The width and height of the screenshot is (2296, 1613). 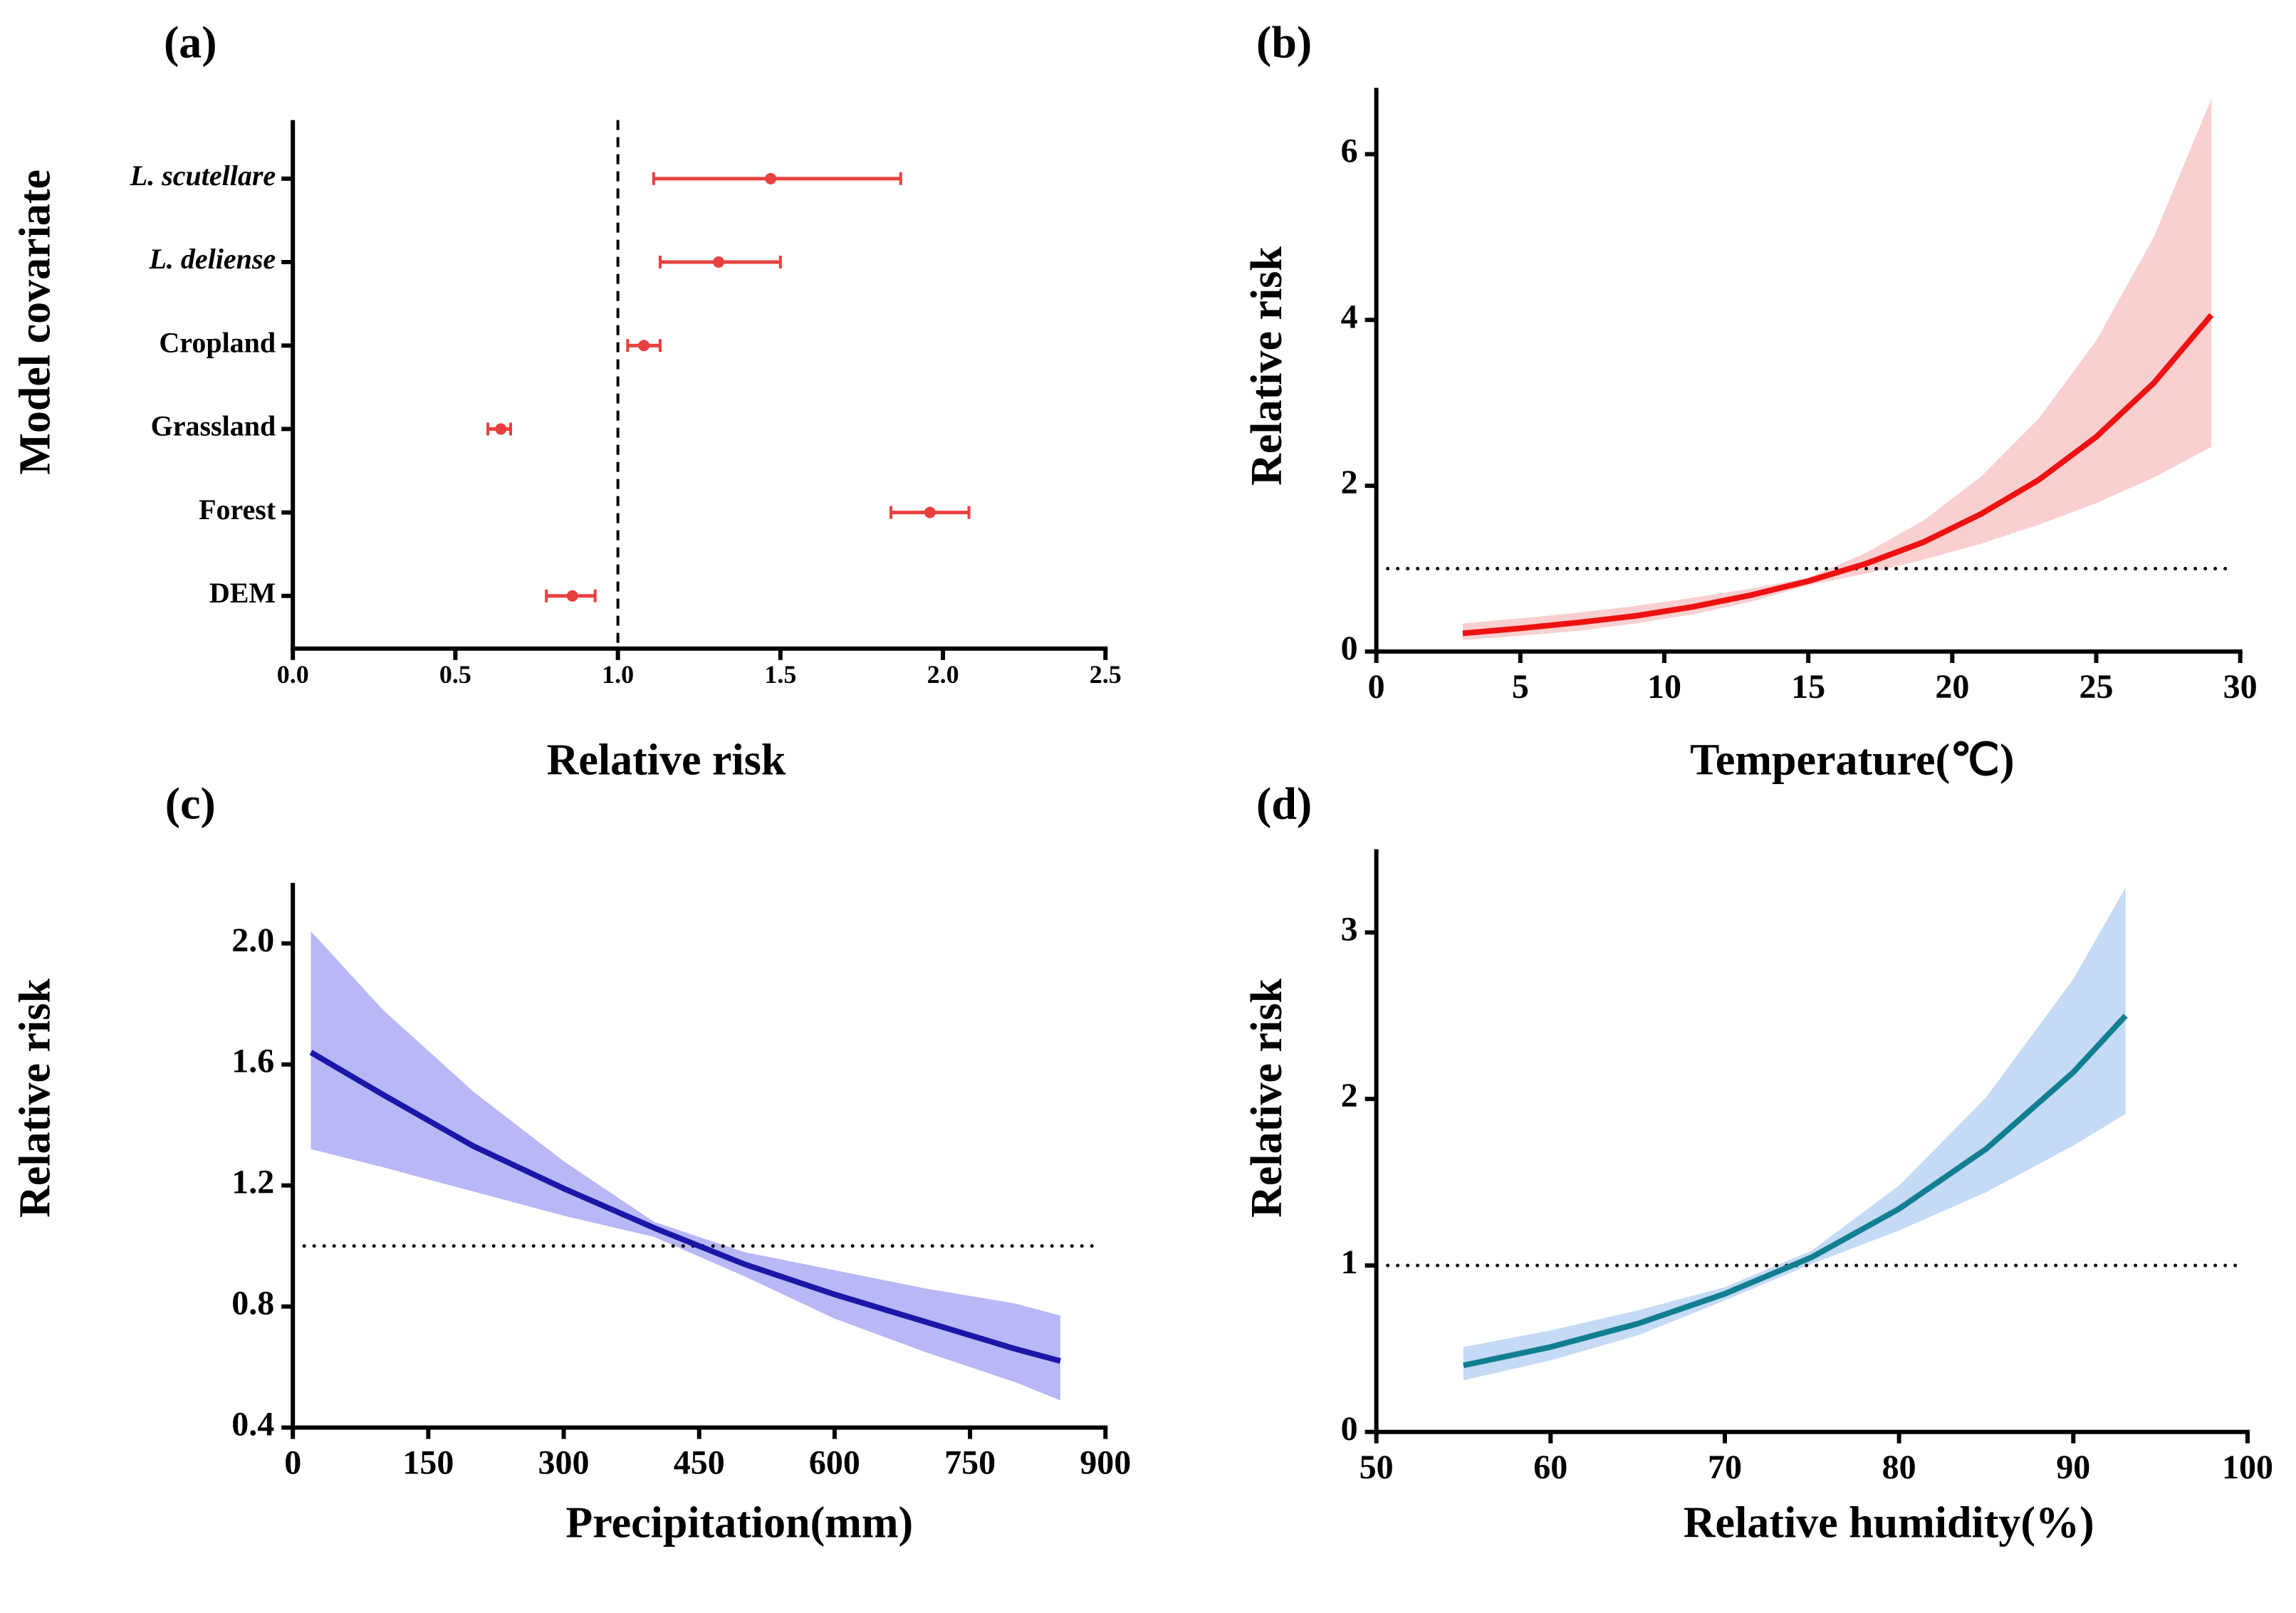 What do you see at coordinates (212, 259) in the screenshot?
I see `category-label: L. deliense` at bounding box center [212, 259].